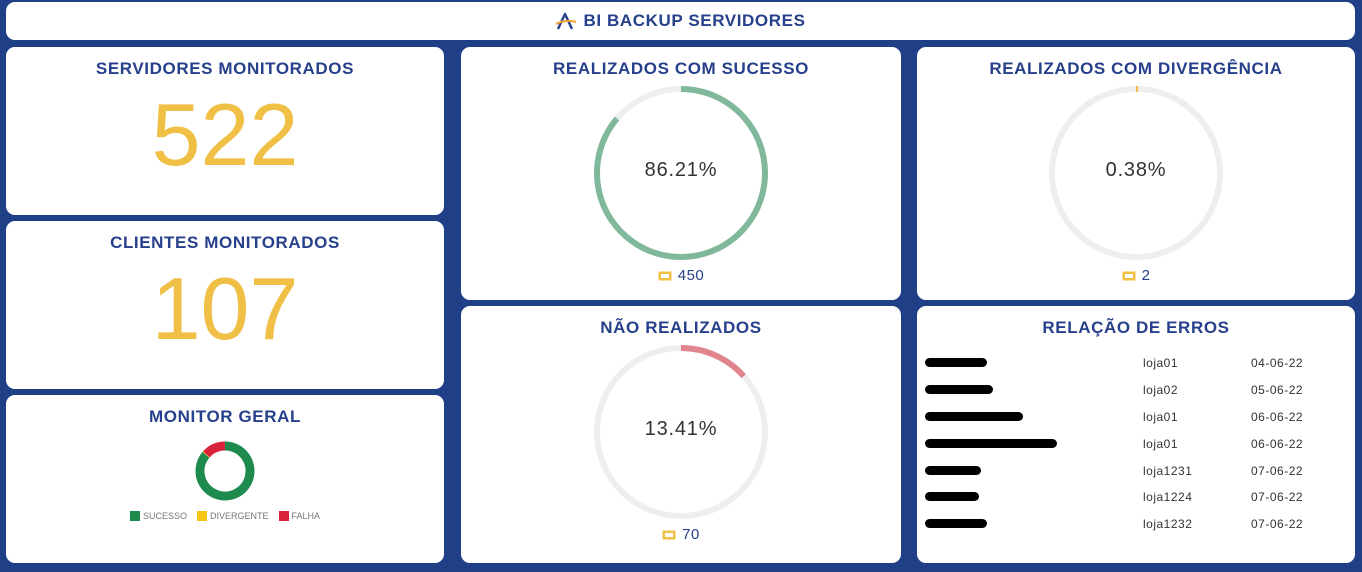 This screenshot has height=572, width=1362. What do you see at coordinates (691, 534) in the screenshot?
I see `not-done-count: 70` at bounding box center [691, 534].